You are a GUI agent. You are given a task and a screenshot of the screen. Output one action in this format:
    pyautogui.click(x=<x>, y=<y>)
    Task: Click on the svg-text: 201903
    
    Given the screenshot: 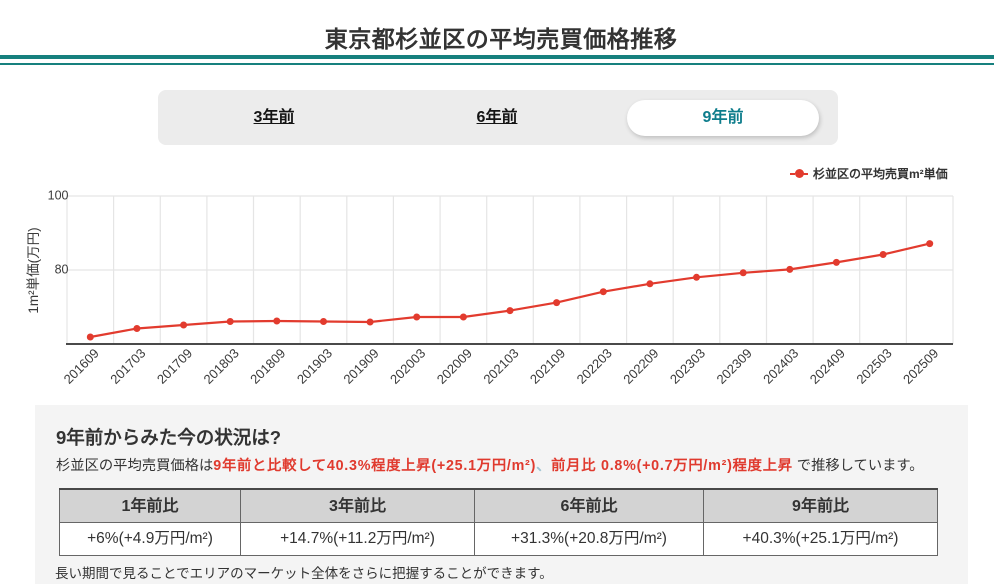 What is the action you would take?
    pyautogui.click(x=314, y=366)
    